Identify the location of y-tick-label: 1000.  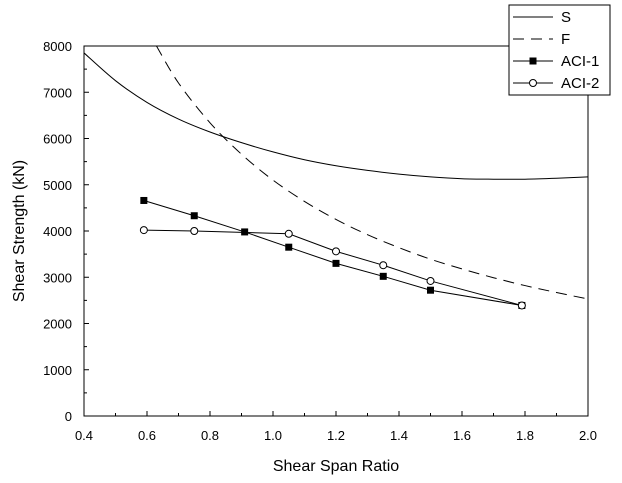
(57, 370).